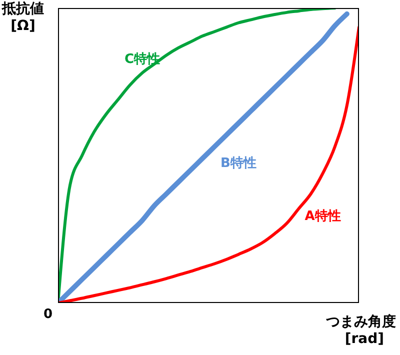  Describe the element at coordinates (322, 216) in the screenshot. I see `series-label: A特性` at that location.